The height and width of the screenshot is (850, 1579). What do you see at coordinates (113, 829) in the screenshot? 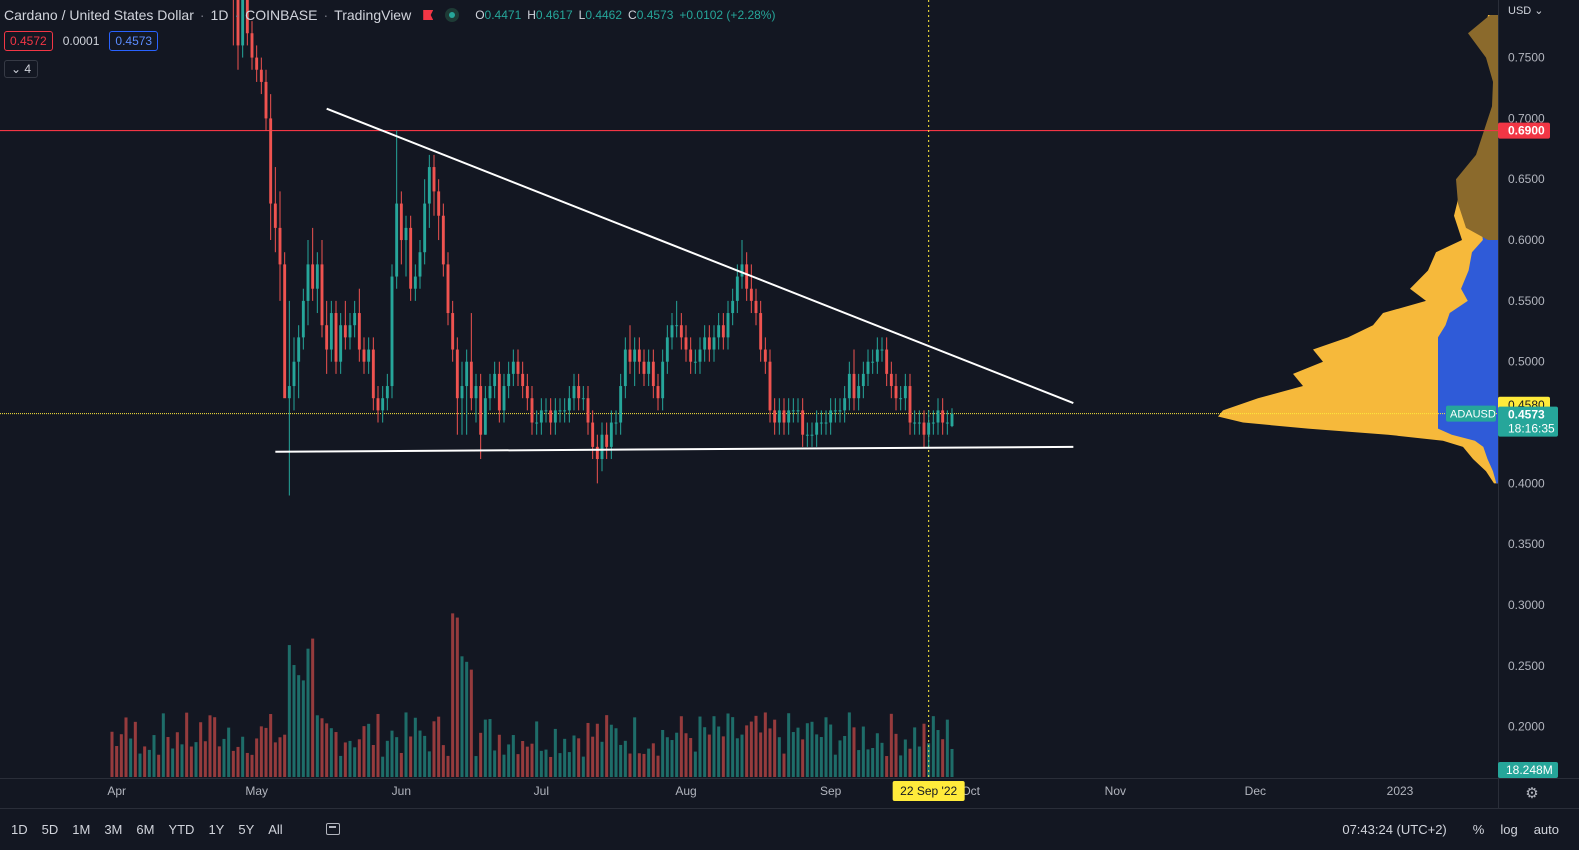
I see `range-3m: 3M` at bounding box center [113, 829].